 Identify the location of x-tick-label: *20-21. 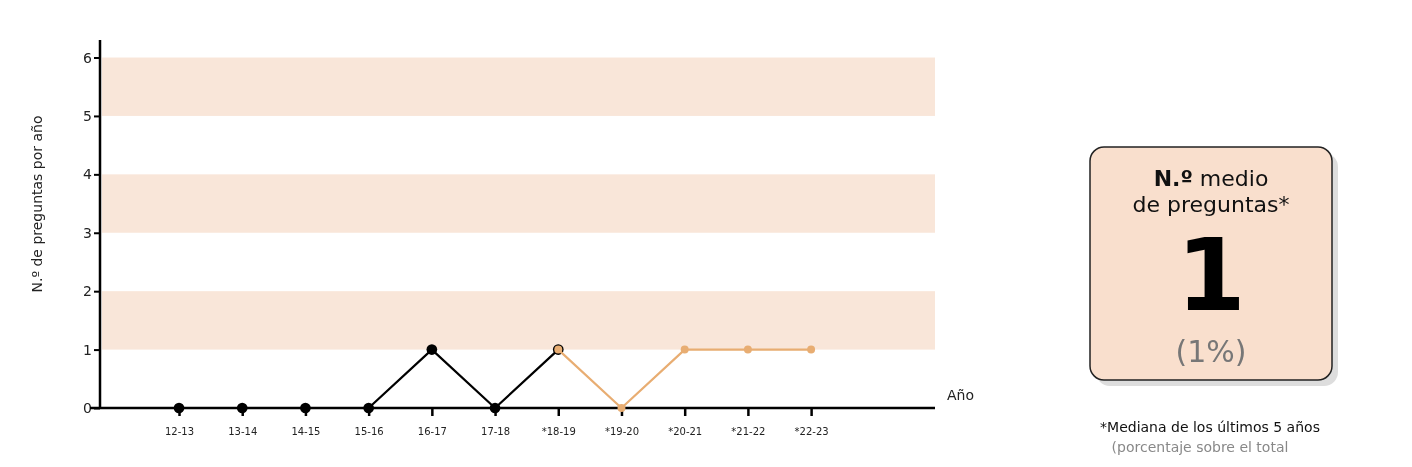
(685, 432).